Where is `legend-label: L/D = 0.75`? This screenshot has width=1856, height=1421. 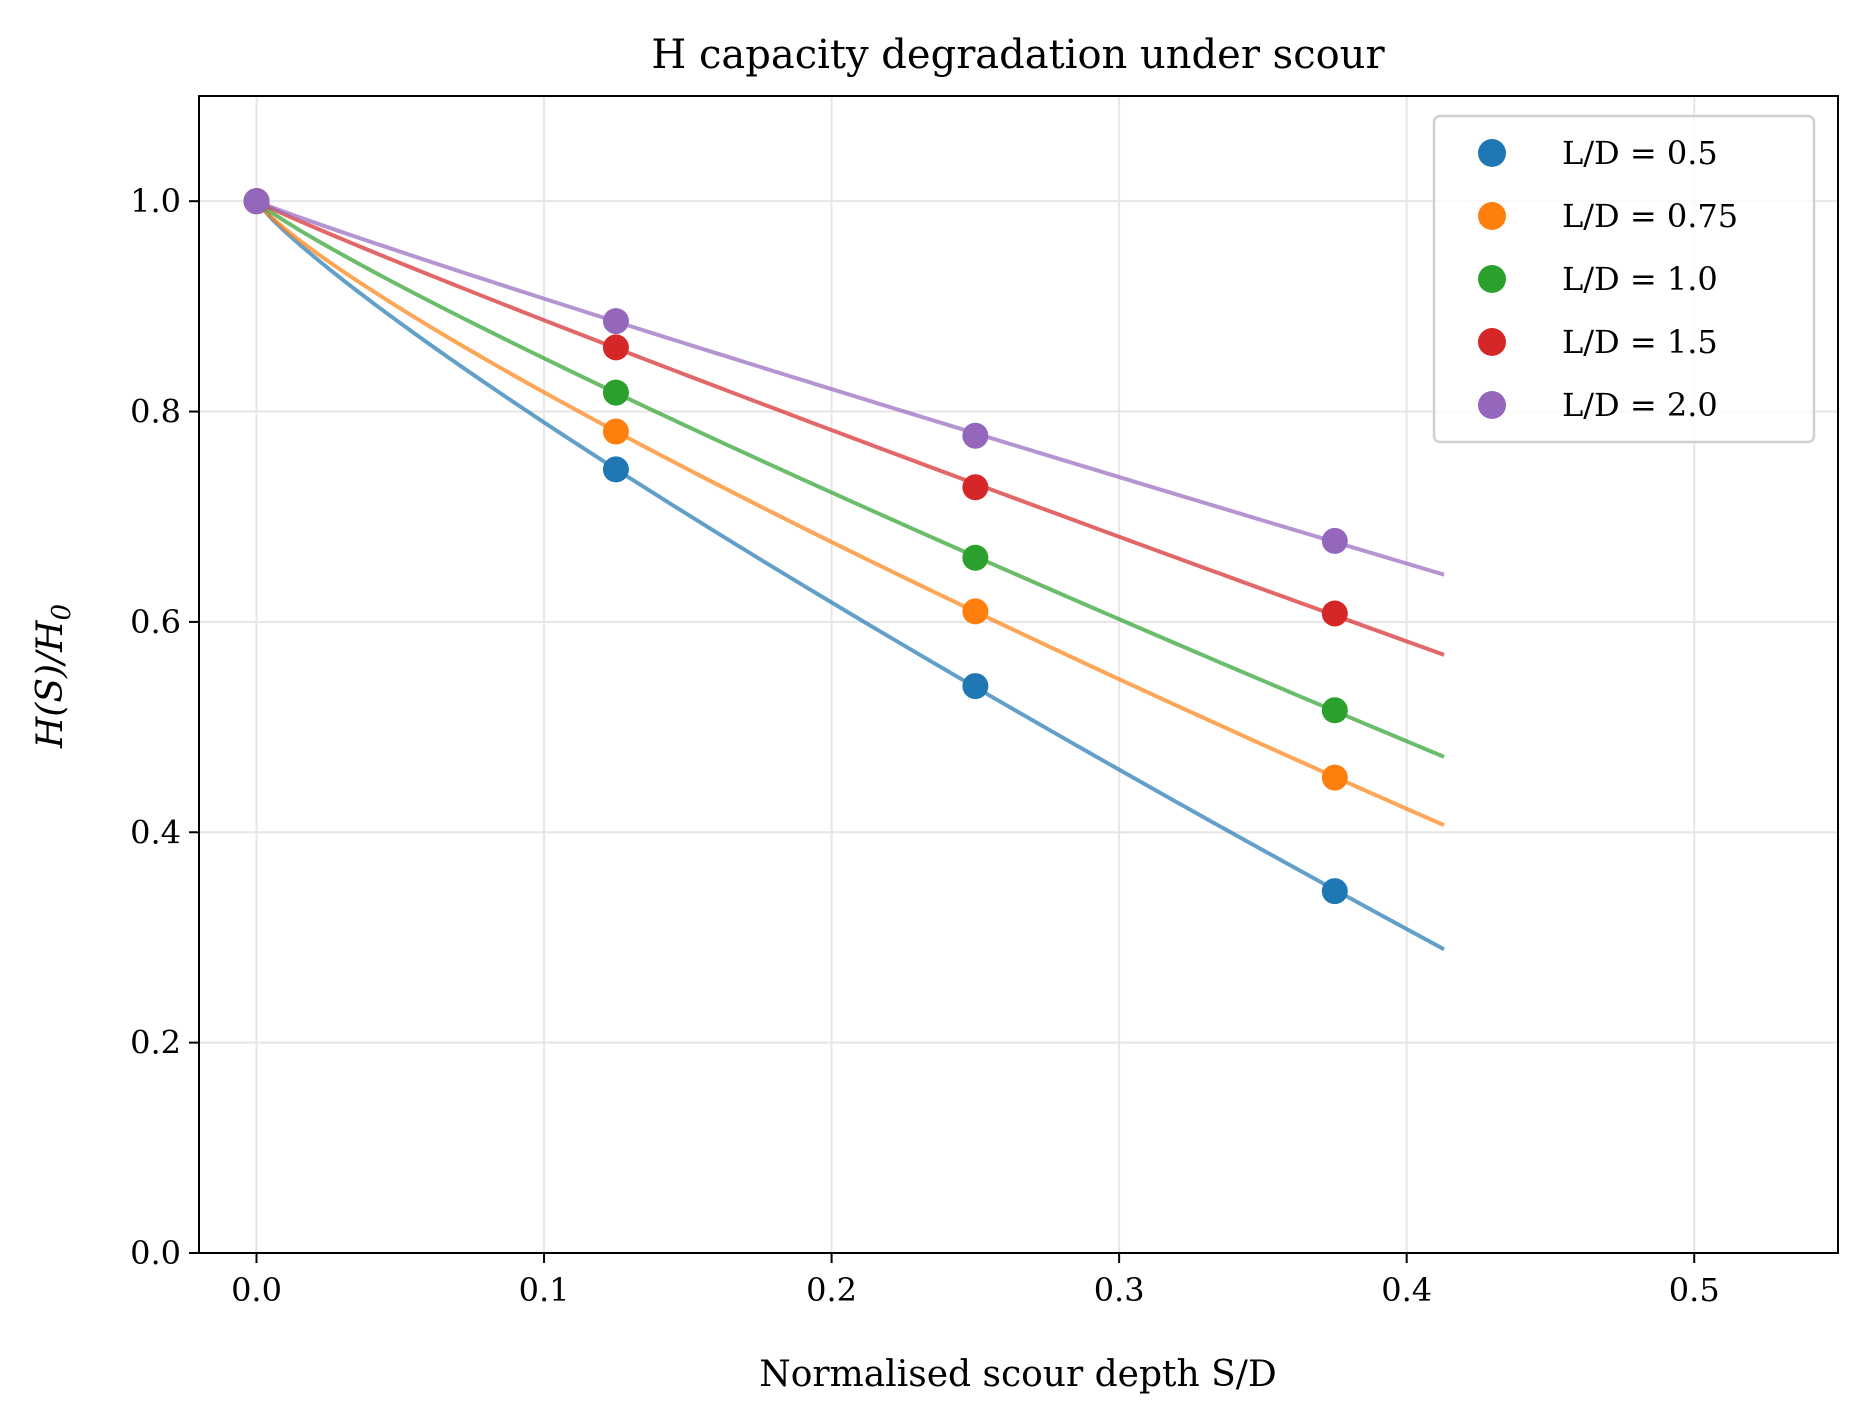
legend-label: L/D = 0.75 is located at coordinates (1650, 216).